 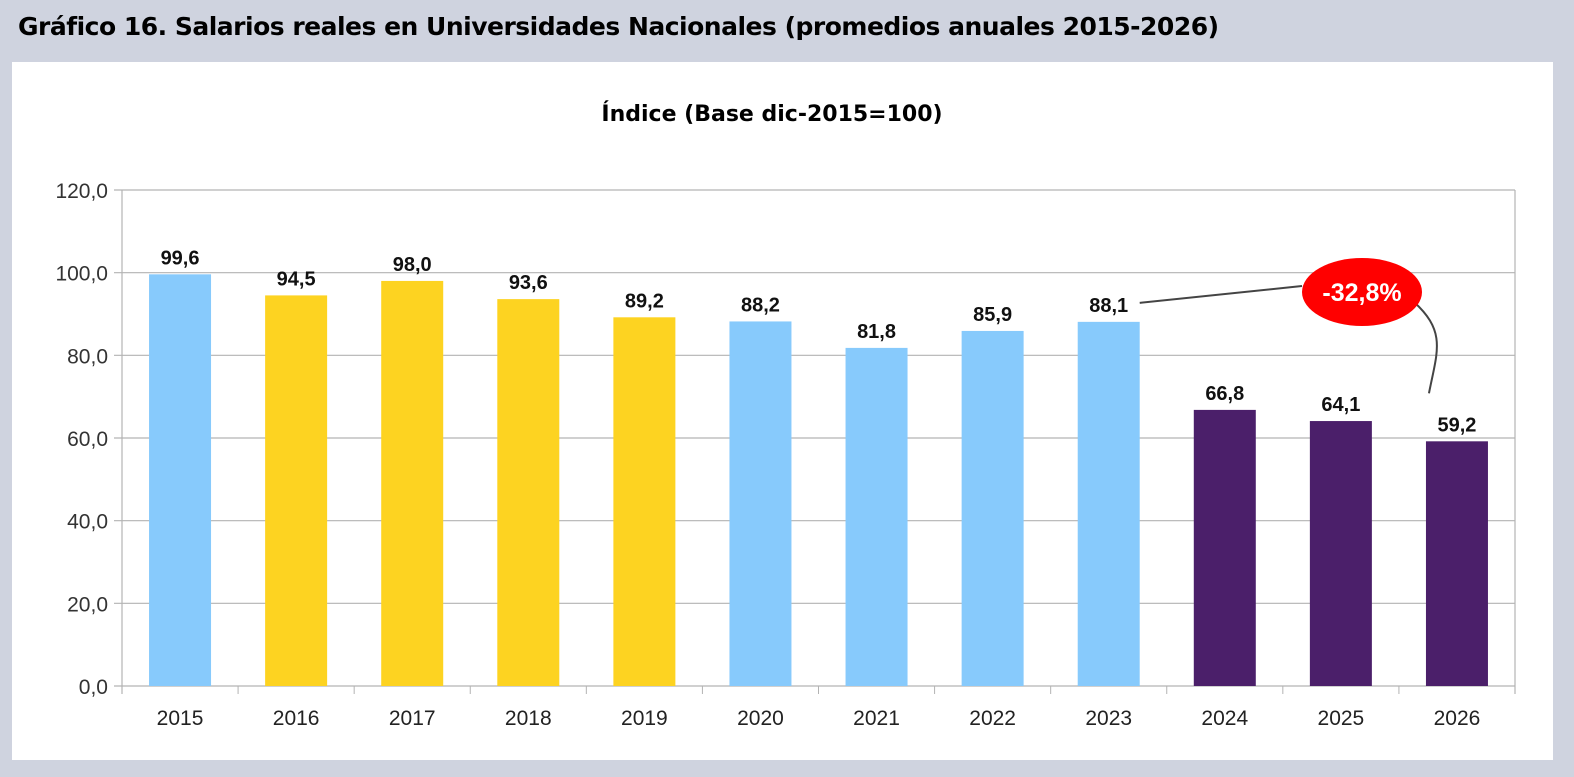 What do you see at coordinates (87, 604) in the screenshot?
I see `y-tick-label: 20,0` at bounding box center [87, 604].